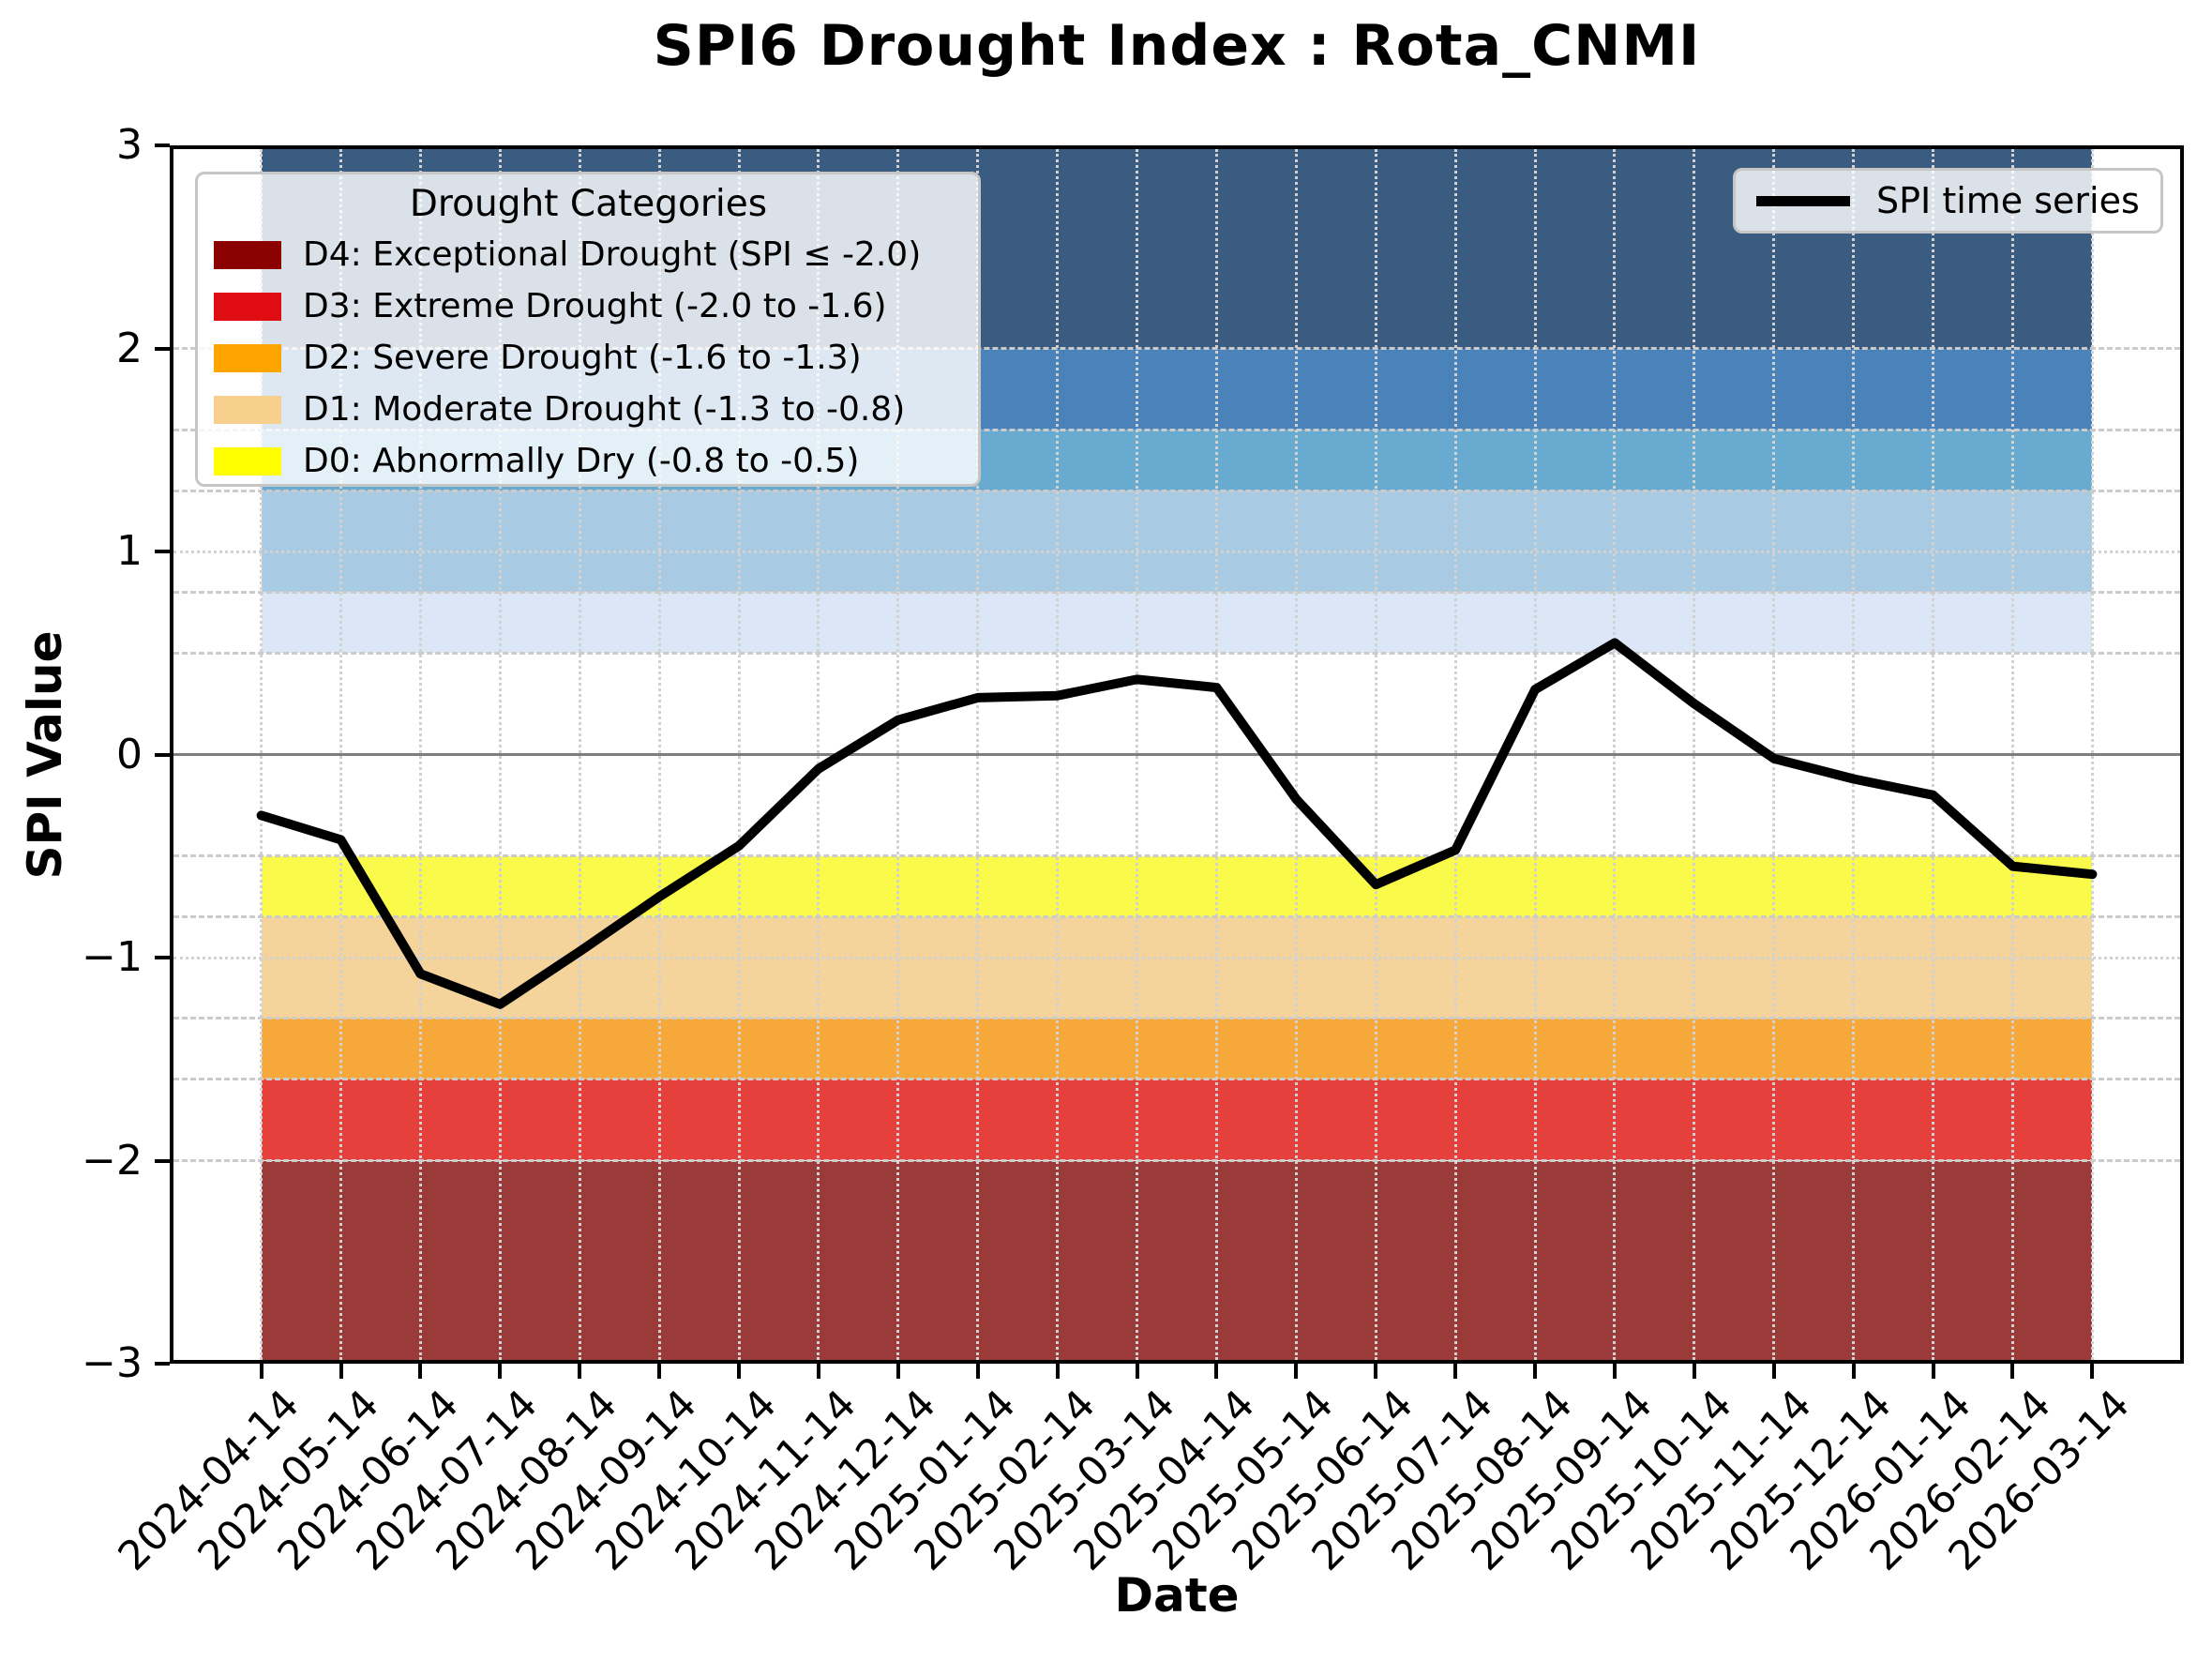 The height and width of the screenshot is (1661, 2212). I want to click on spi-series-legend: SPI time series, so click(1948, 201).